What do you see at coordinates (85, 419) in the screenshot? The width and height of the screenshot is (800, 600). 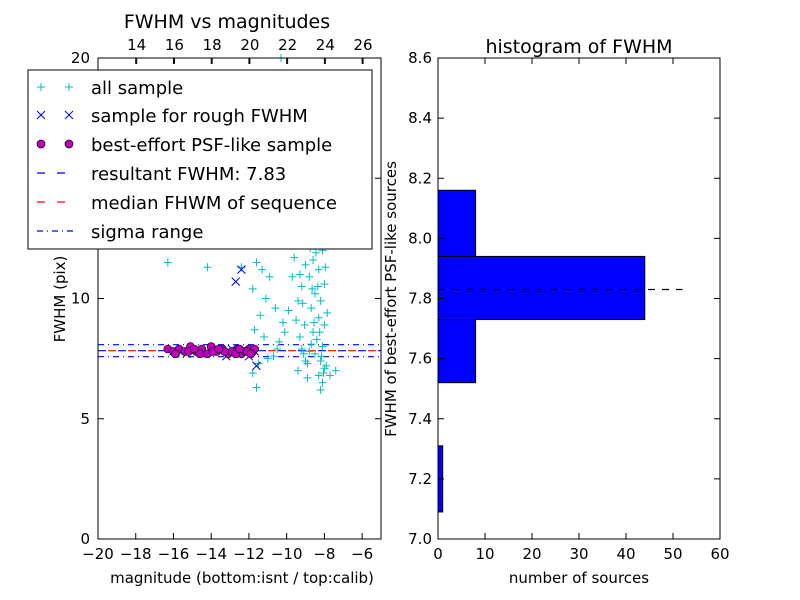 I see `y-tick-label: 5` at bounding box center [85, 419].